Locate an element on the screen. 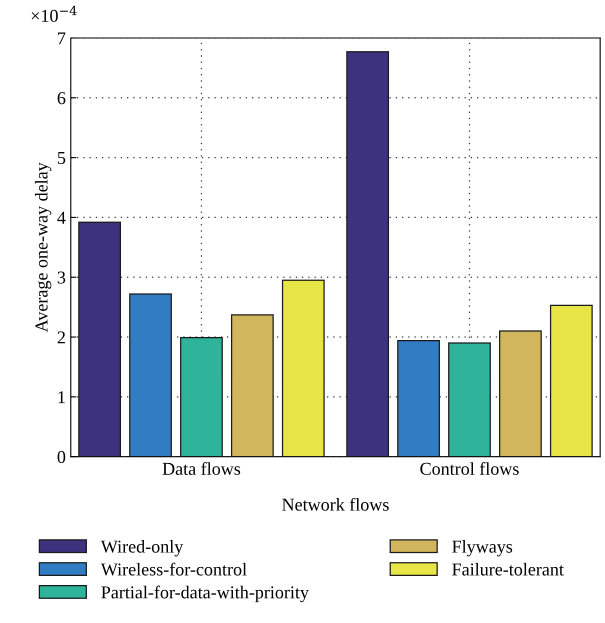 Image resolution: width=605 pixels, height=623 pixels. y-tick-label: 3 is located at coordinates (62, 278).